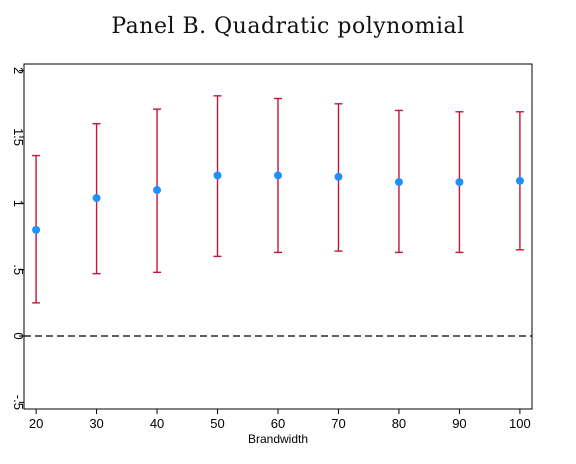 Image resolution: width=576 pixels, height=464 pixels. What do you see at coordinates (520, 423) in the screenshot?
I see `x-tick-label: 100` at bounding box center [520, 423].